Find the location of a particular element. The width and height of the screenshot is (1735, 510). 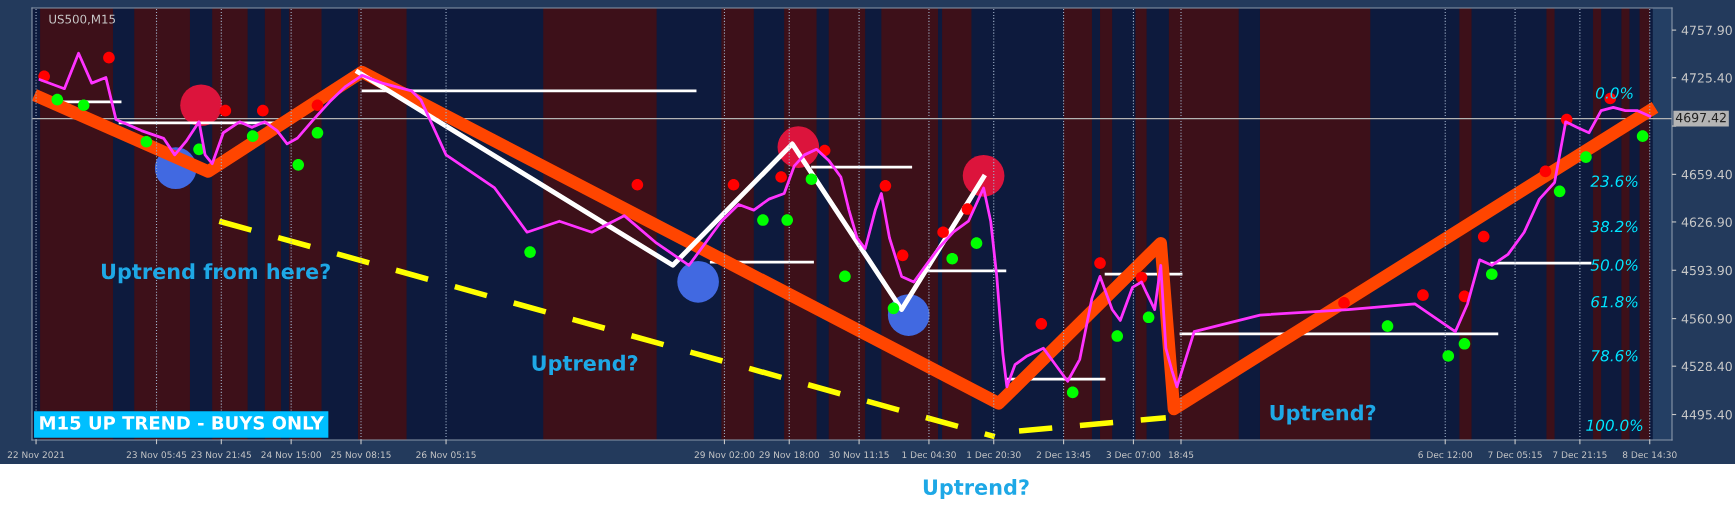

annotation: 78.6% is located at coordinates (1614, 355).